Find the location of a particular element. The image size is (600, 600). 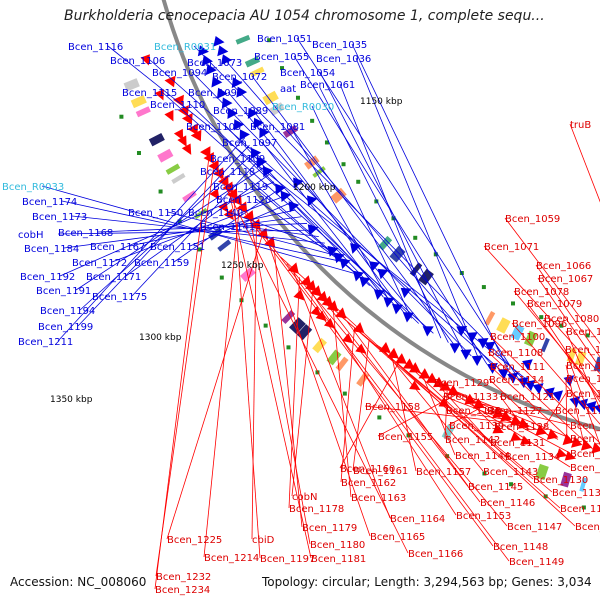

scale-tick-label: 1200 kbp is located at coordinates (314, 188).